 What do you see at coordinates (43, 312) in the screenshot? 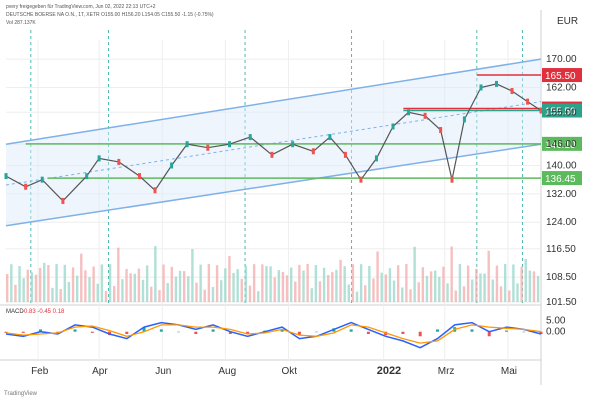
I see `macd-values: -0.83 -0.45 0.18` at bounding box center [43, 312].